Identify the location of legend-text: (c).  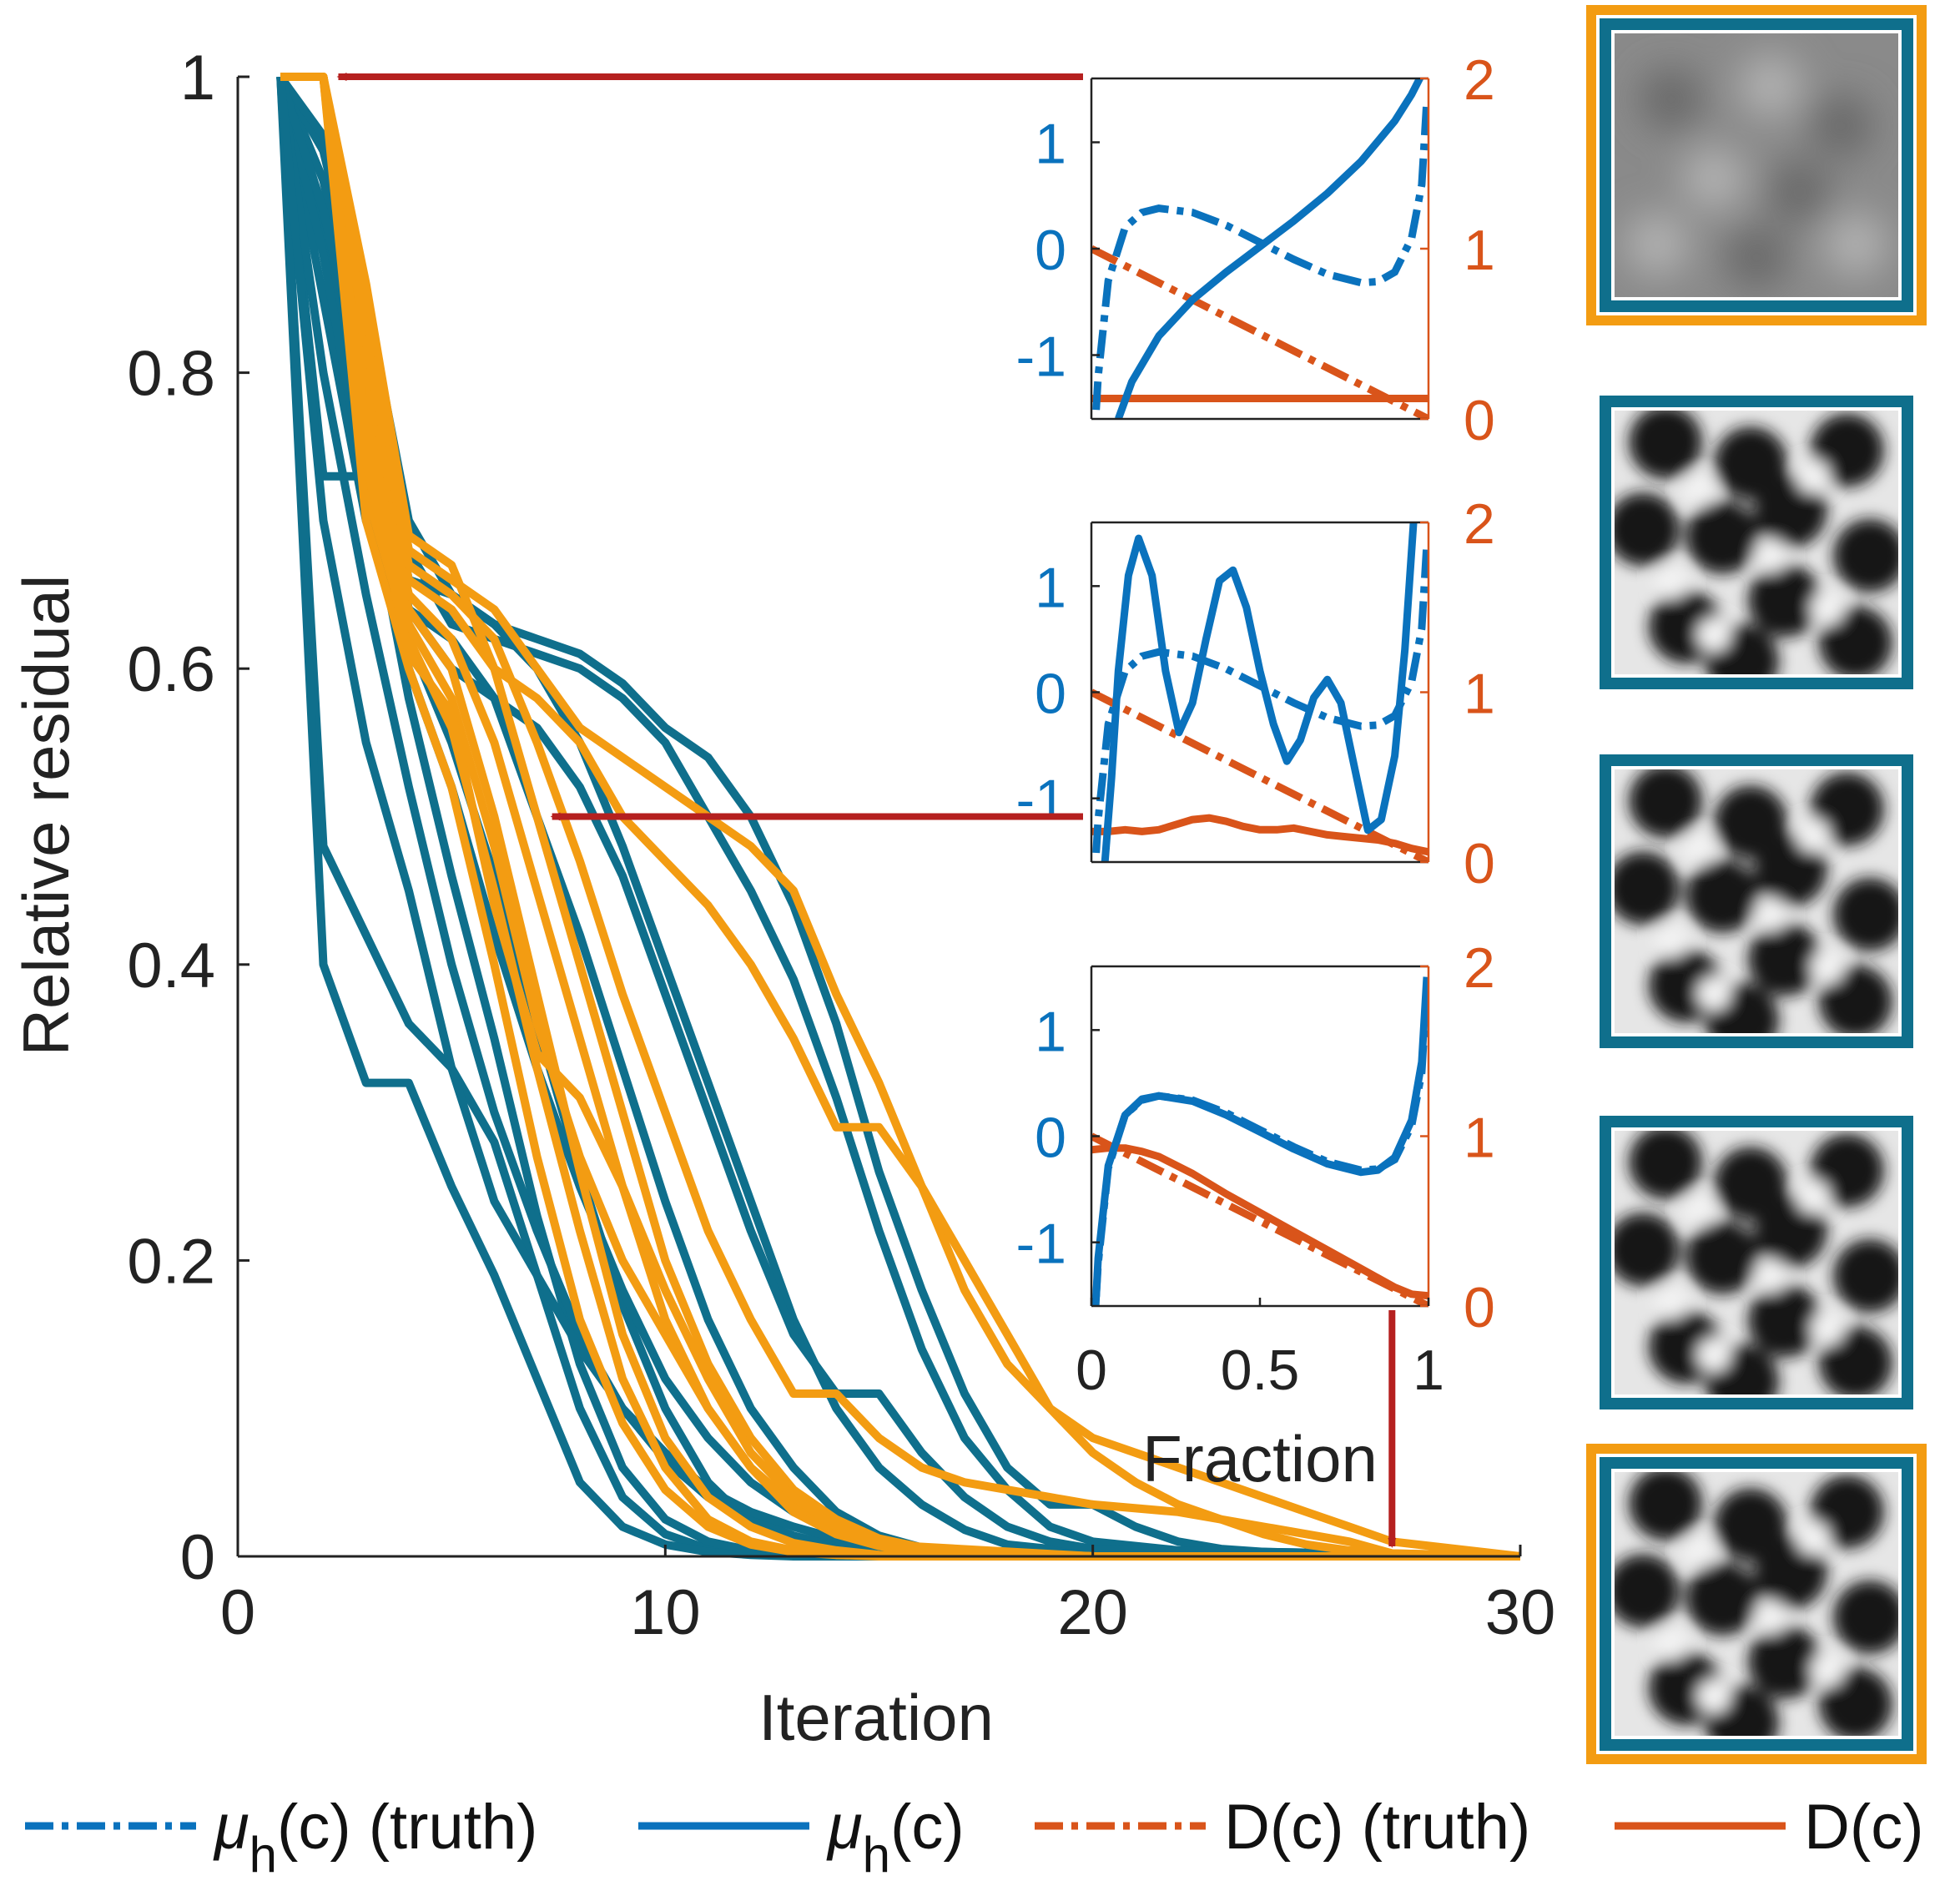
(927, 1827).